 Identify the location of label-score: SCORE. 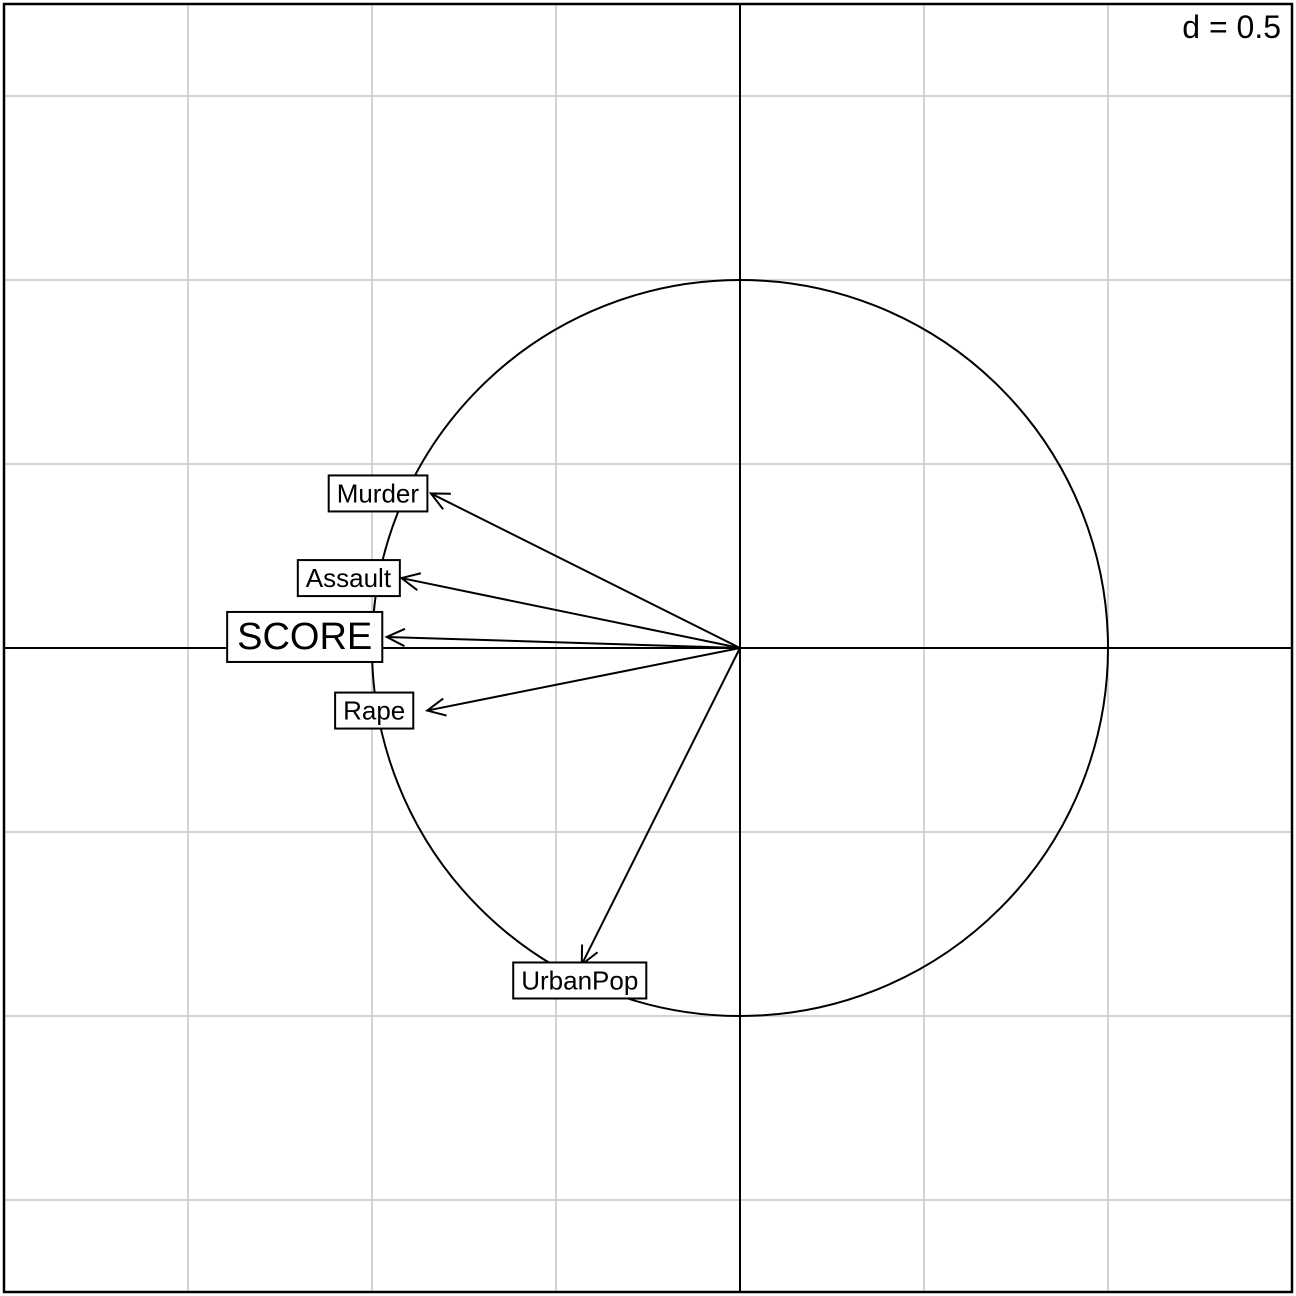
(305, 636).